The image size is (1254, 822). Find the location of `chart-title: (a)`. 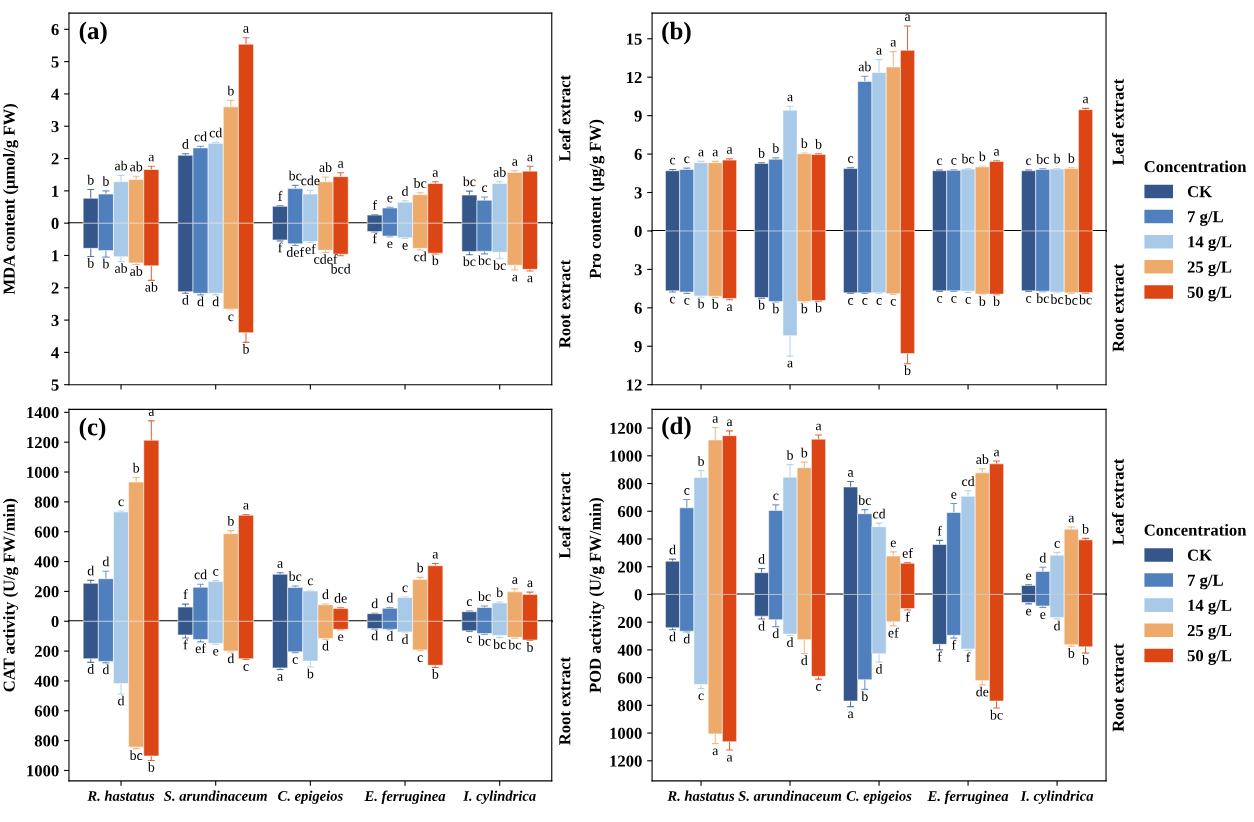

chart-title: (a) is located at coordinates (93, 33).